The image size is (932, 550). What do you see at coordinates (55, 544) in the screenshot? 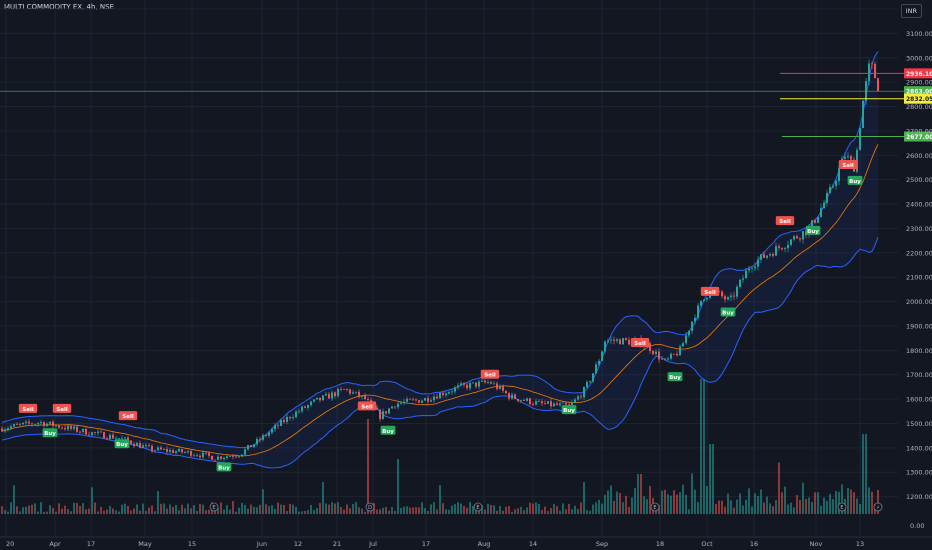
I see `time-tick: Apr` at bounding box center [55, 544].